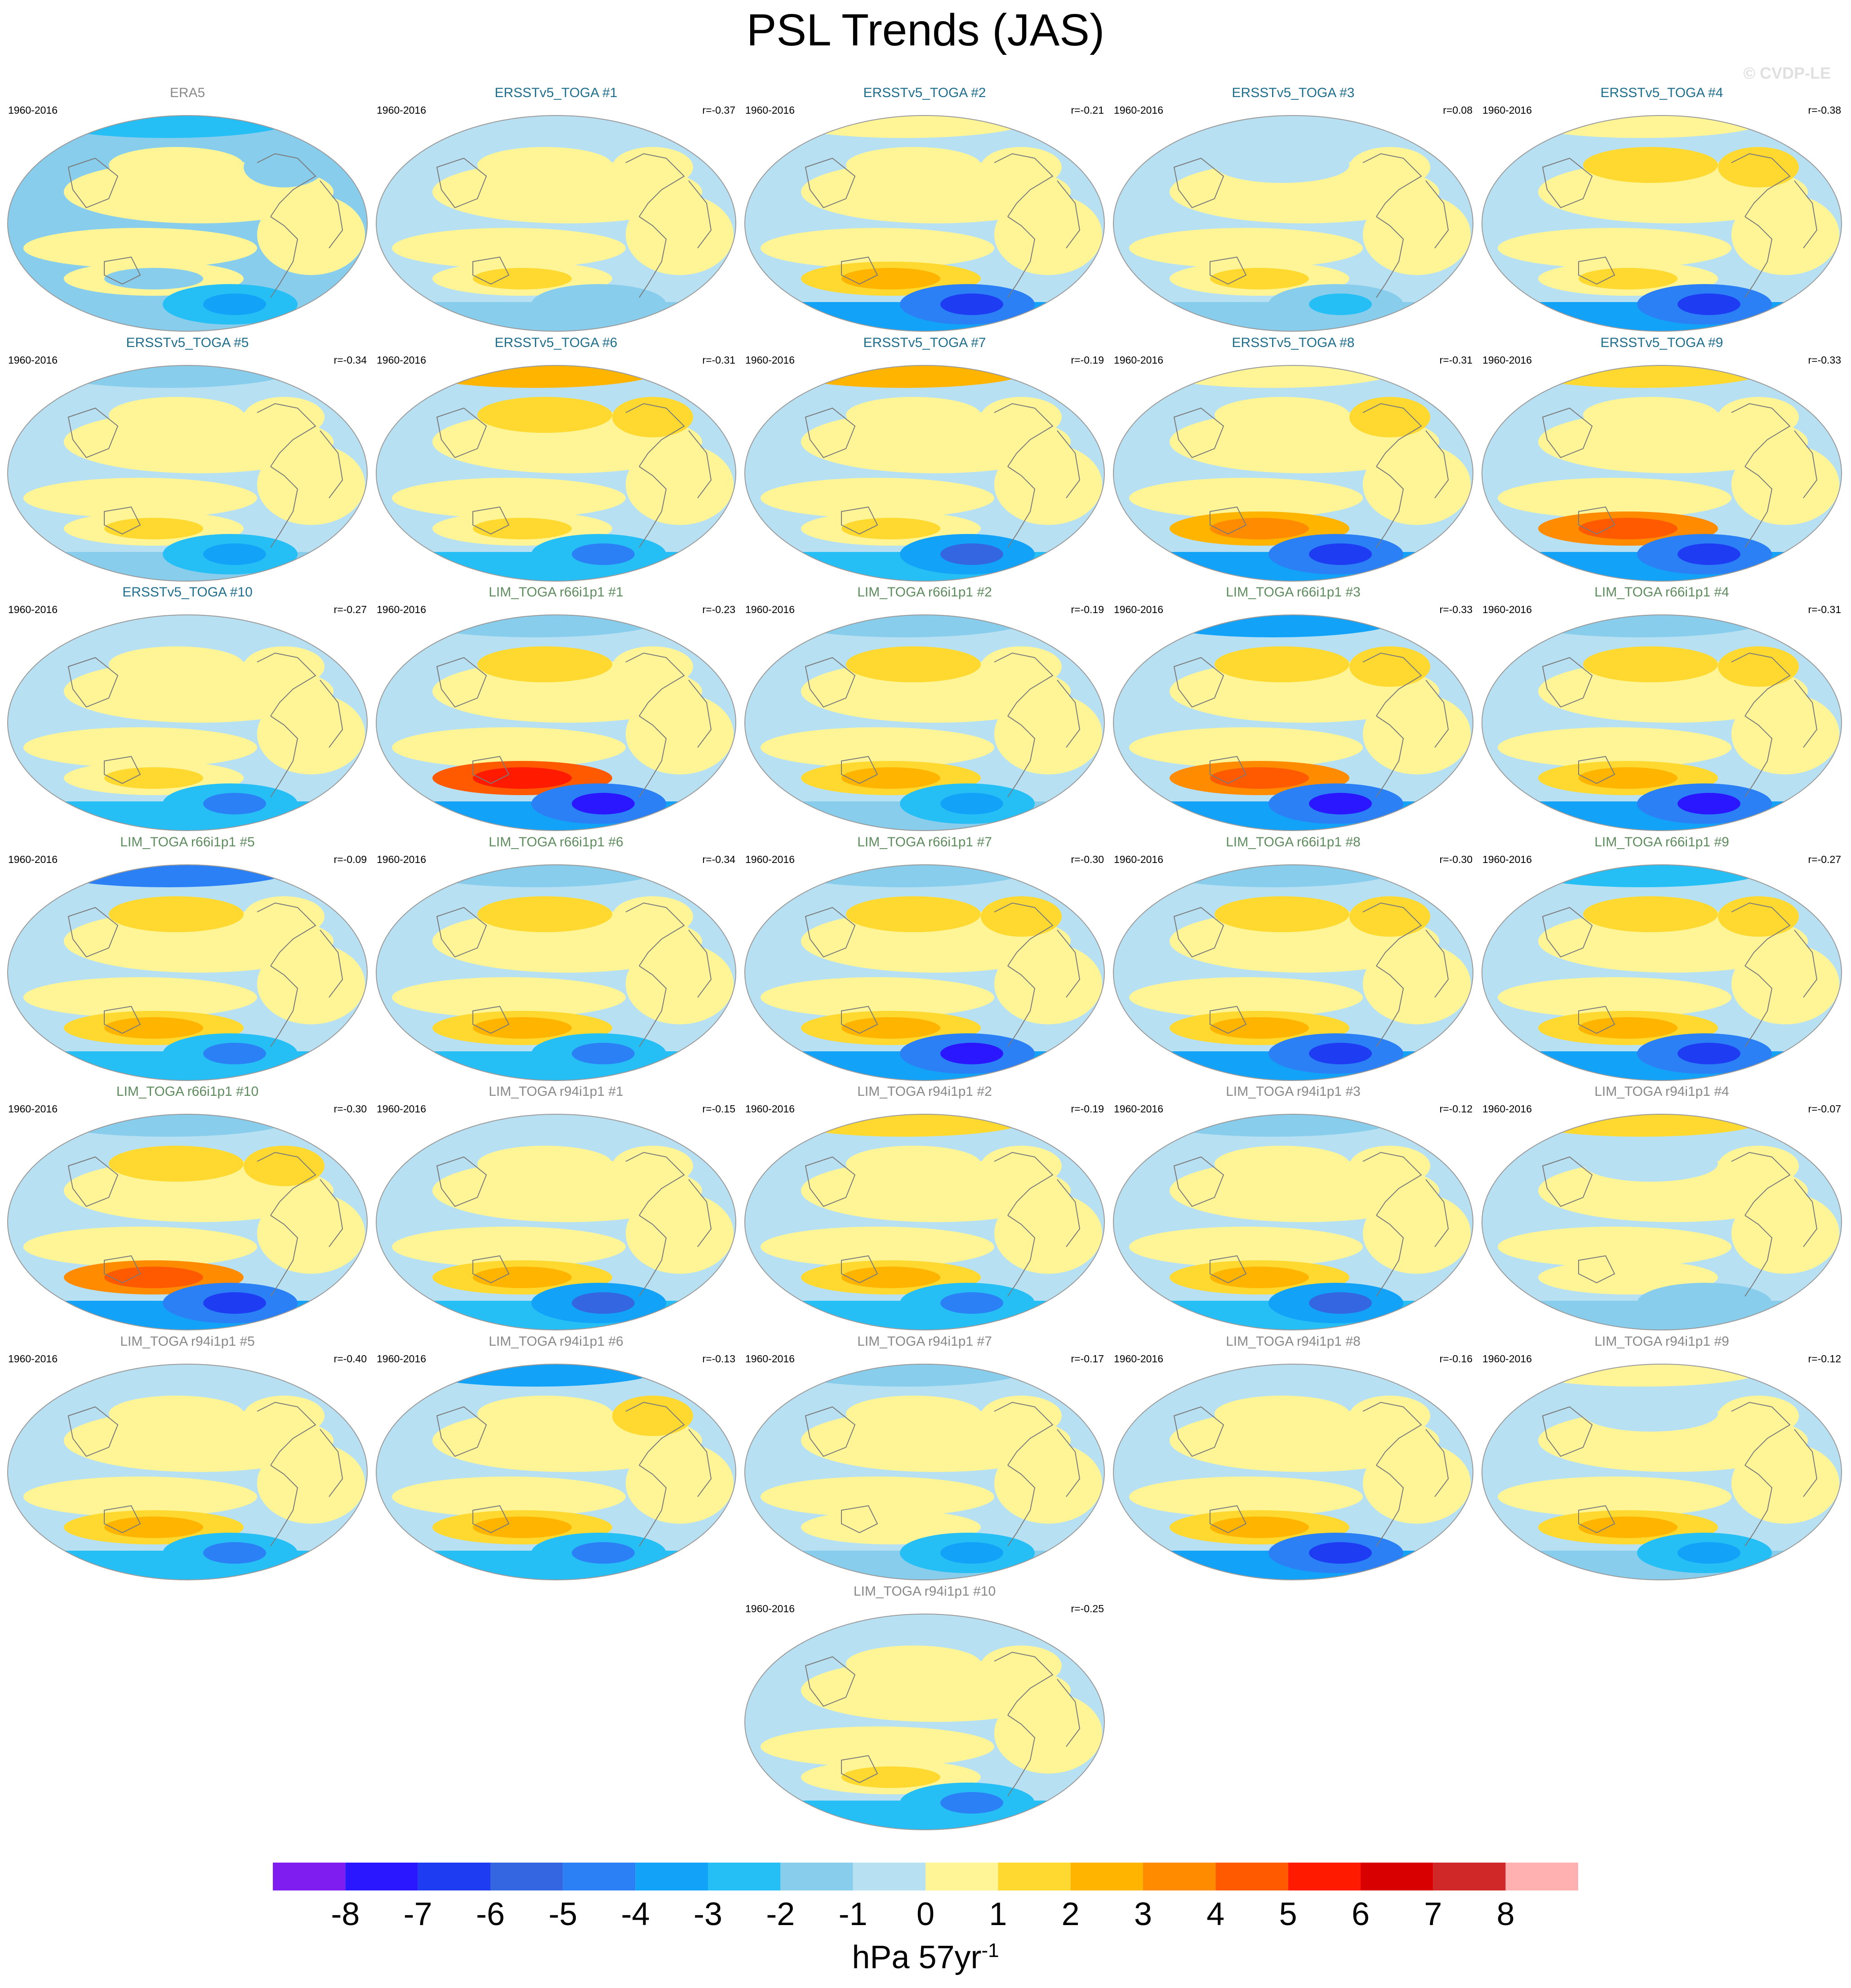  I want to click on panel-title: LIM_TOGA r66i1p1 #3, so click(1293, 592).